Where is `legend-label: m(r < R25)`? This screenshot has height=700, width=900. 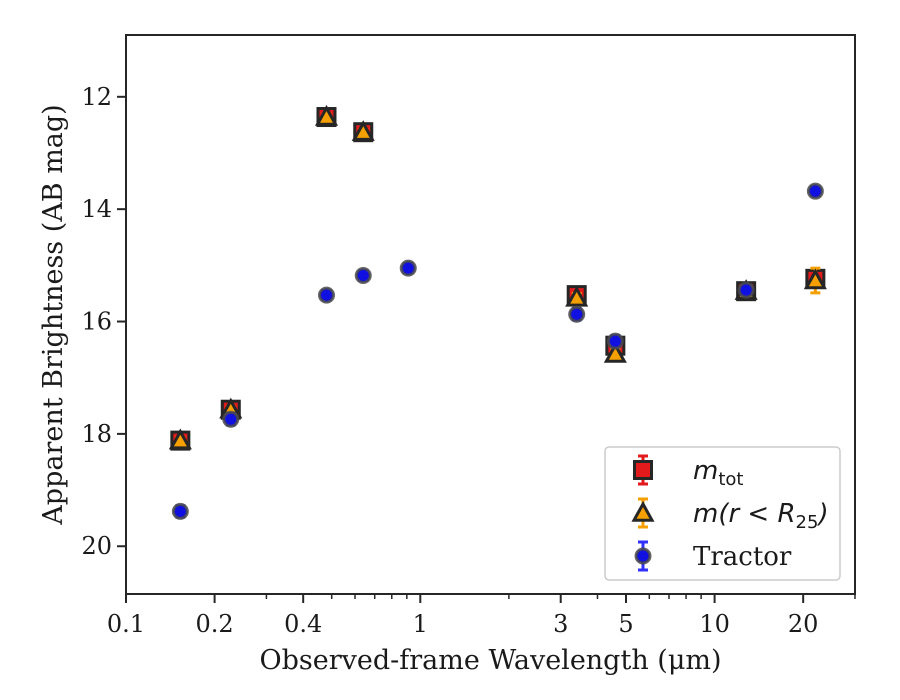 legend-label: m(r < R25) is located at coordinates (761, 516).